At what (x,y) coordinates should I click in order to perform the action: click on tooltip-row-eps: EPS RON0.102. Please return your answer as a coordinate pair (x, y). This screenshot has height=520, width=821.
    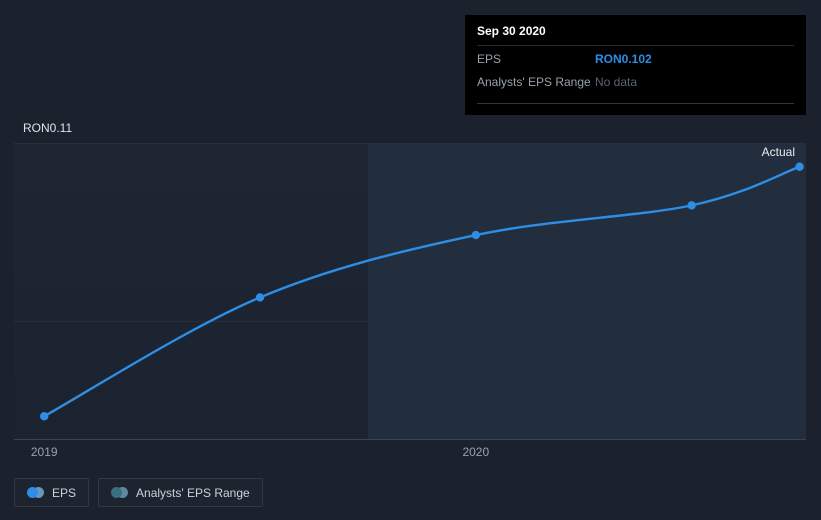
    Looking at the image, I should click on (635, 58).